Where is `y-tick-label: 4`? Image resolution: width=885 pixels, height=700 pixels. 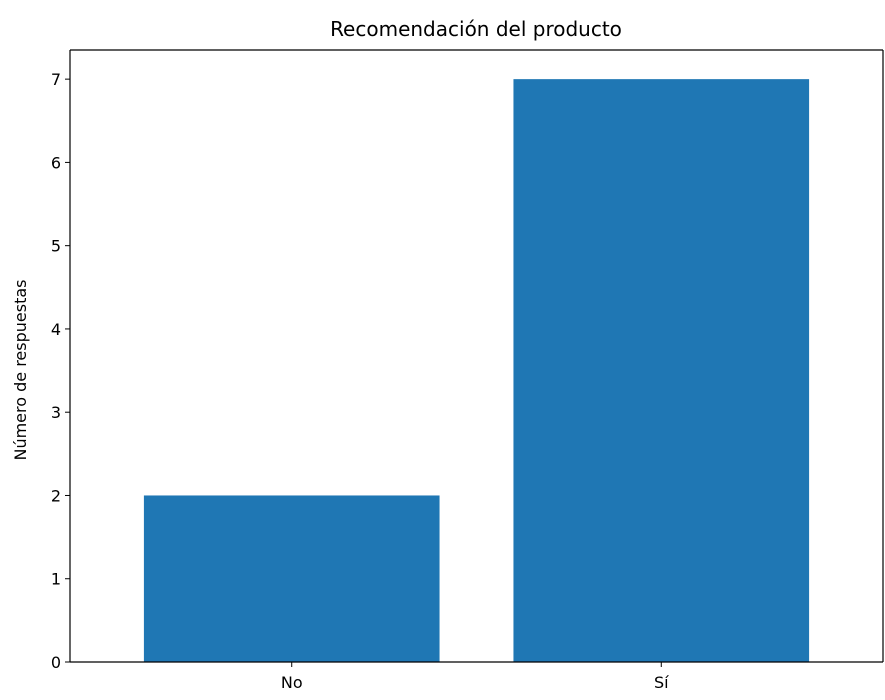
y-tick-label: 4 is located at coordinates (56, 329).